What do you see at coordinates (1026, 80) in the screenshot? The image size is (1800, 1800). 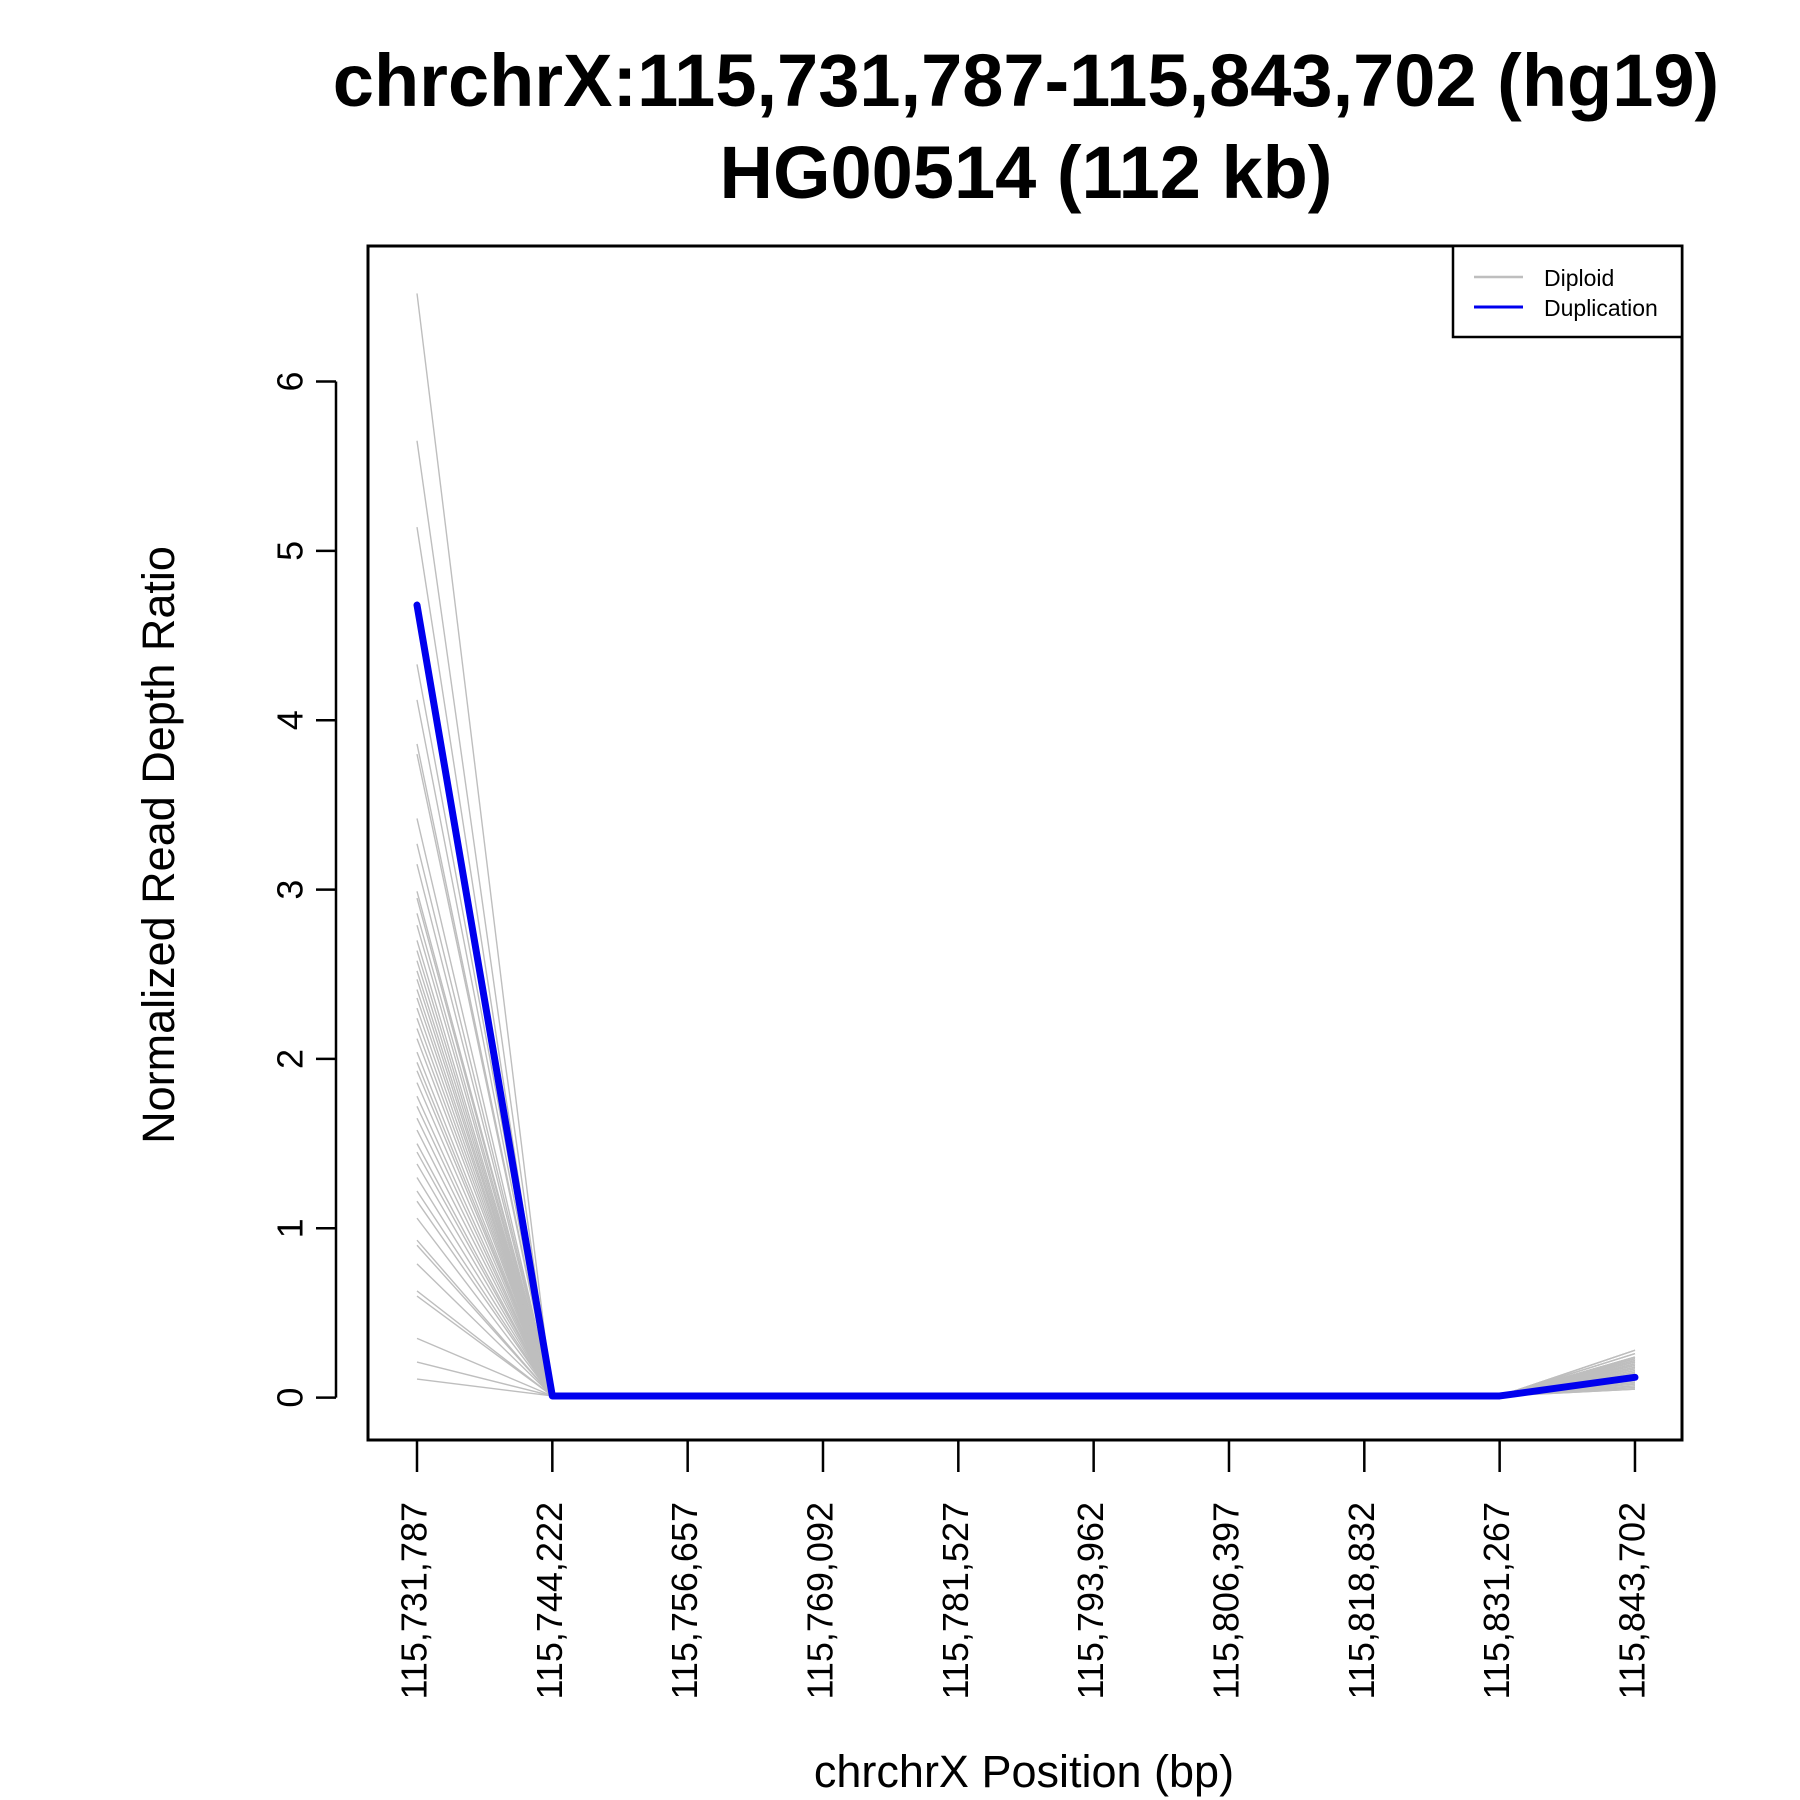 I see `chart-title-line1: chrchrX:115,731,787-115,843,702 (hg19)` at bounding box center [1026, 80].